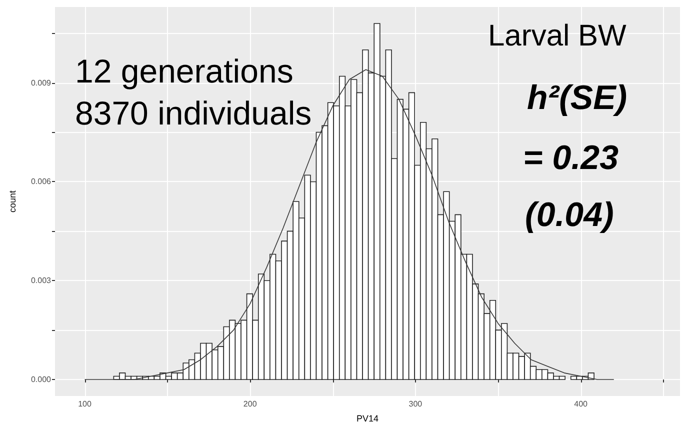 This screenshot has width=684, height=428. Describe the element at coordinates (571, 158) in the screenshot. I see `annotation: = 0.23` at that location.